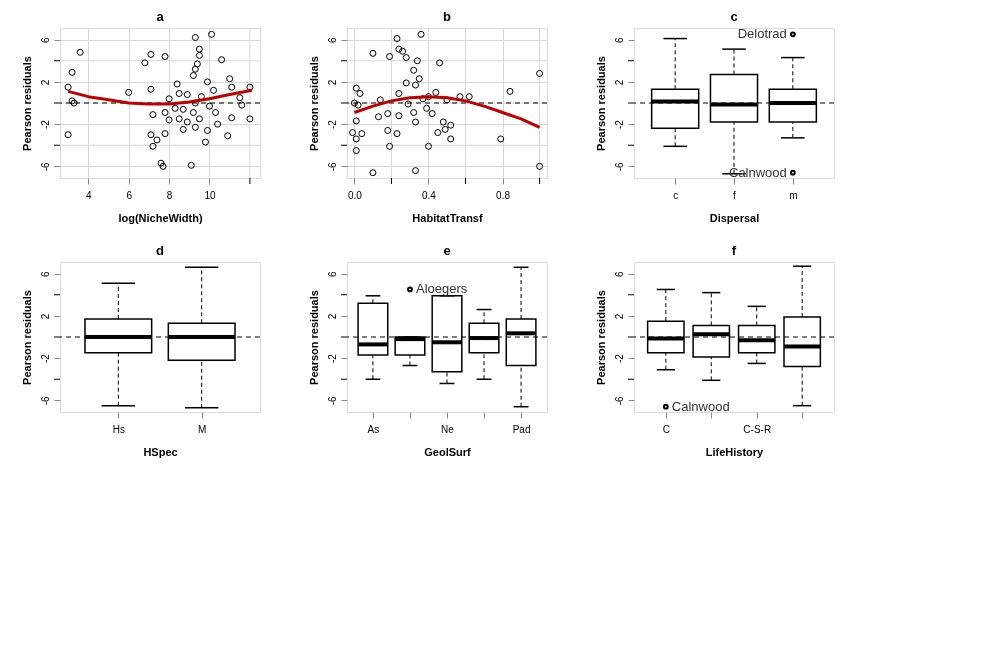 The width and height of the screenshot is (1004, 660). I want to click on annotation: Calnwood, so click(700, 406).